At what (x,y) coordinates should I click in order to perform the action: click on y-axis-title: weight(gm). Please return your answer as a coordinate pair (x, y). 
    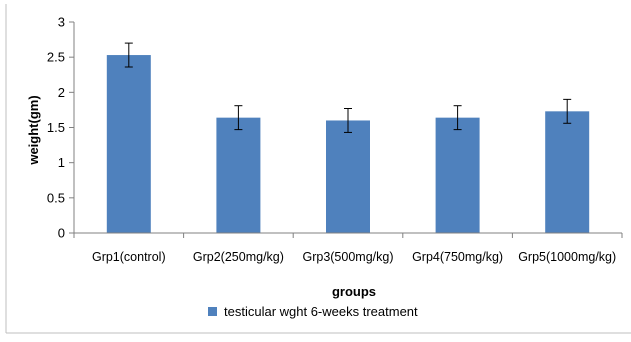
    Looking at the image, I should click on (33, 130).